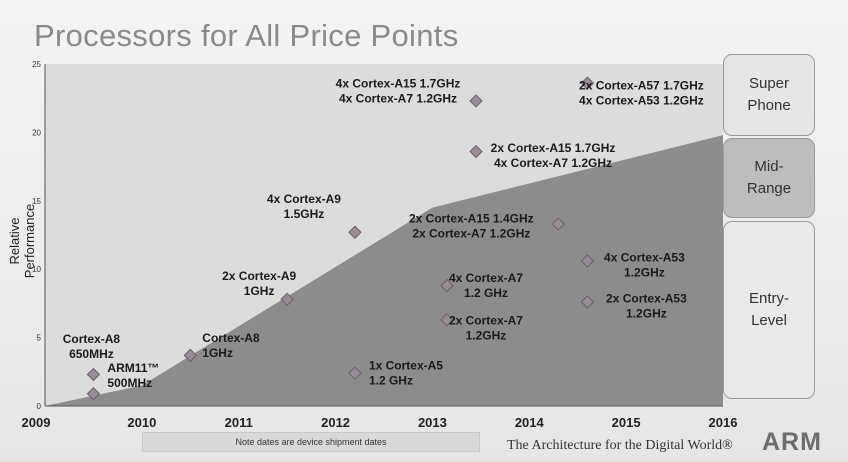 The width and height of the screenshot is (848, 462). Describe the element at coordinates (335, 422) in the screenshot. I see `x-tick-label: 2012` at that location.